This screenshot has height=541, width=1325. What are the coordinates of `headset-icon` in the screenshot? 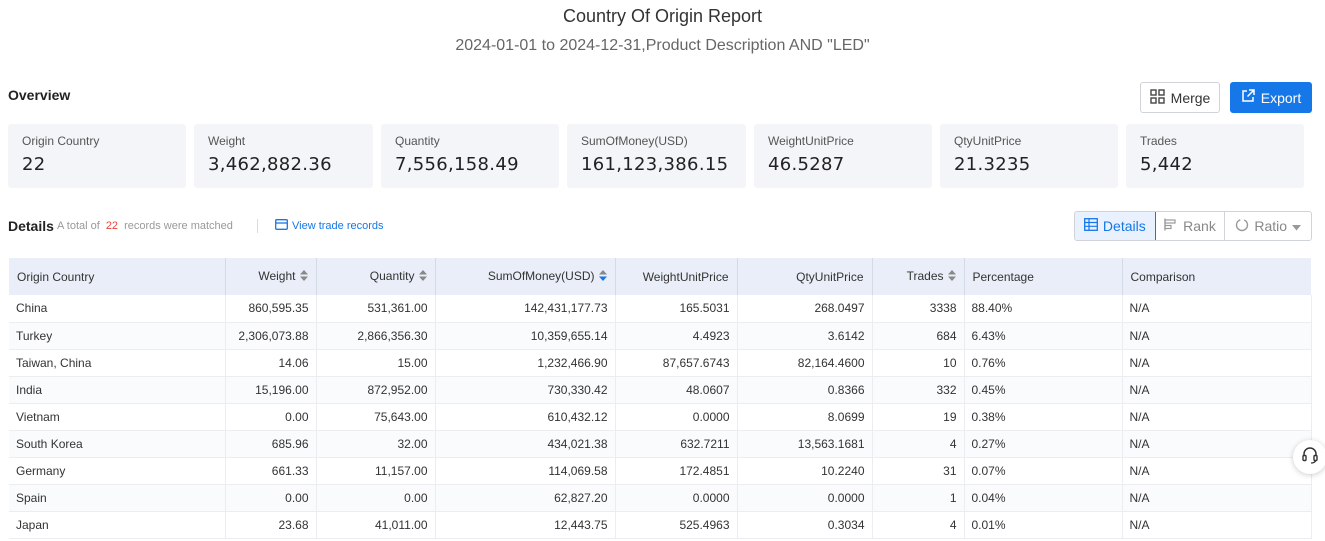 It's located at (1310, 457).